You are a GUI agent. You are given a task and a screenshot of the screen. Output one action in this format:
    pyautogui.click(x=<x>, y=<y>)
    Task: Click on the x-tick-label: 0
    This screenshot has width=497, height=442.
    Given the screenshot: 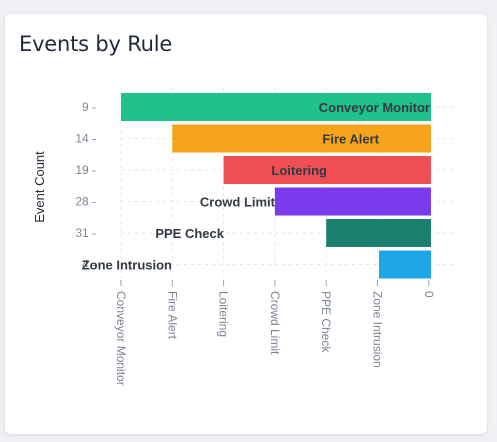 What is the action you would take?
    pyautogui.click(x=429, y=294)
    